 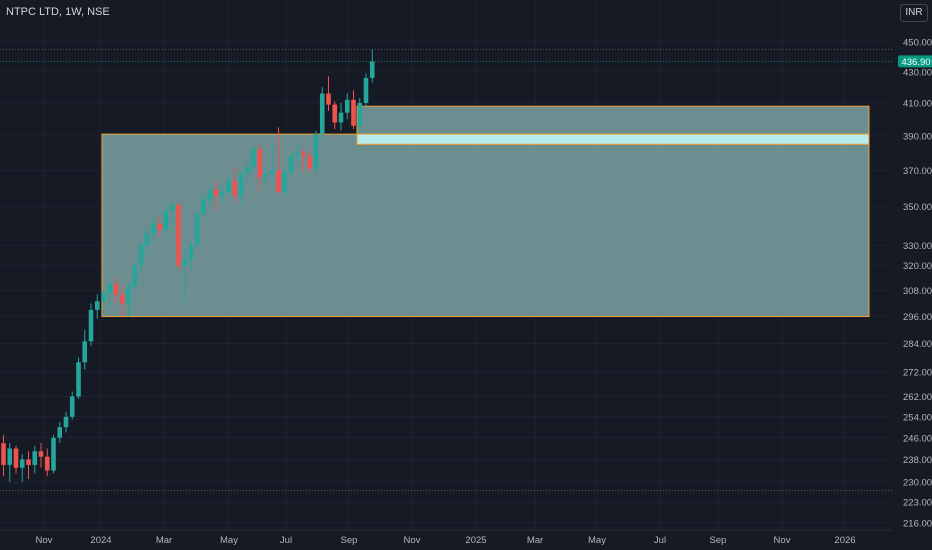 What do you see at coordinates (917, 372) in the screenshot?
I see `y-tick-label: 272.00` at bounding box center [917, 372].